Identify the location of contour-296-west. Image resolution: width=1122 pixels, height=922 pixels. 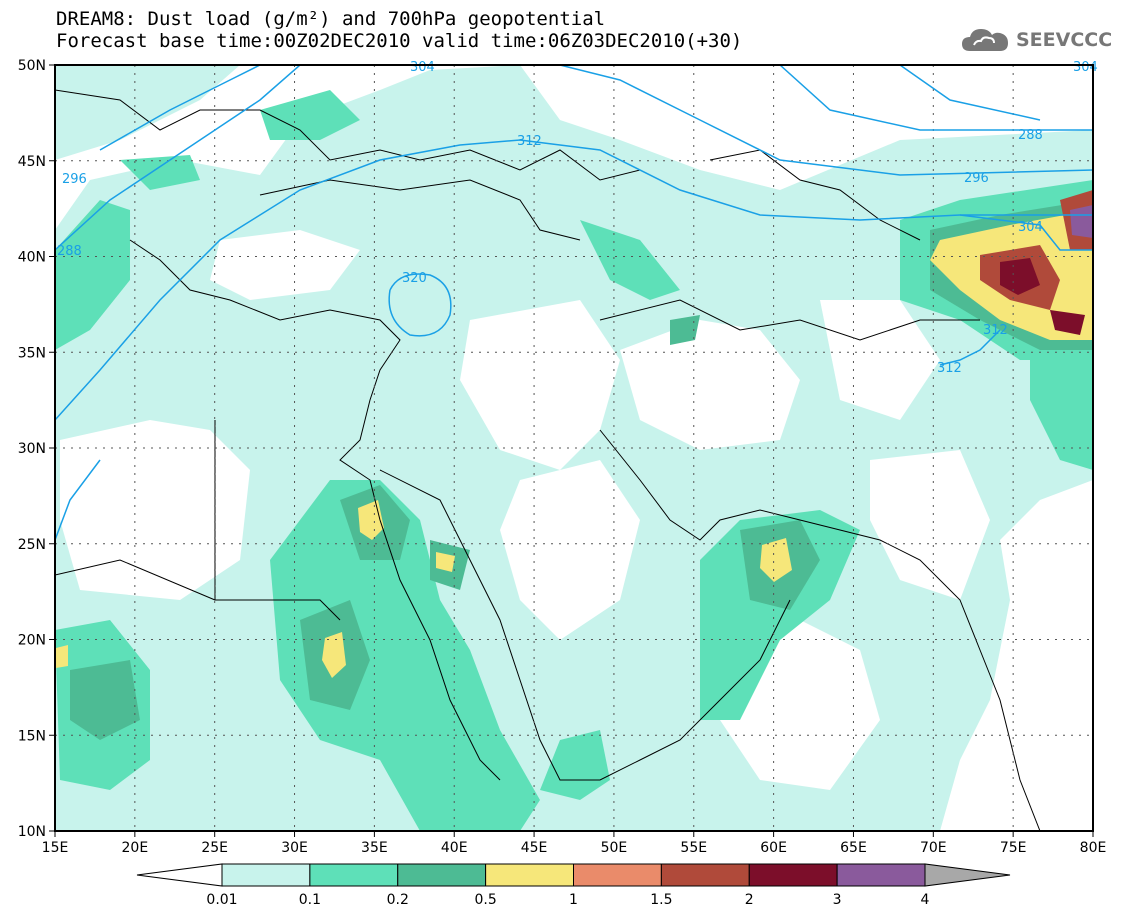
(180, 108).